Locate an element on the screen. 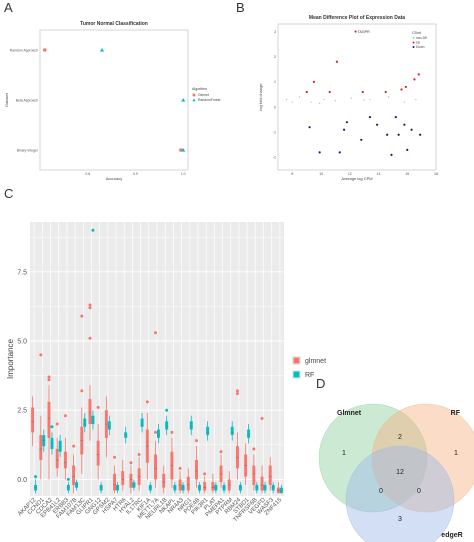 This screenshot has width=474, height=542. chart-c-ytick: 5.0 is located at coordinates (22, 342).